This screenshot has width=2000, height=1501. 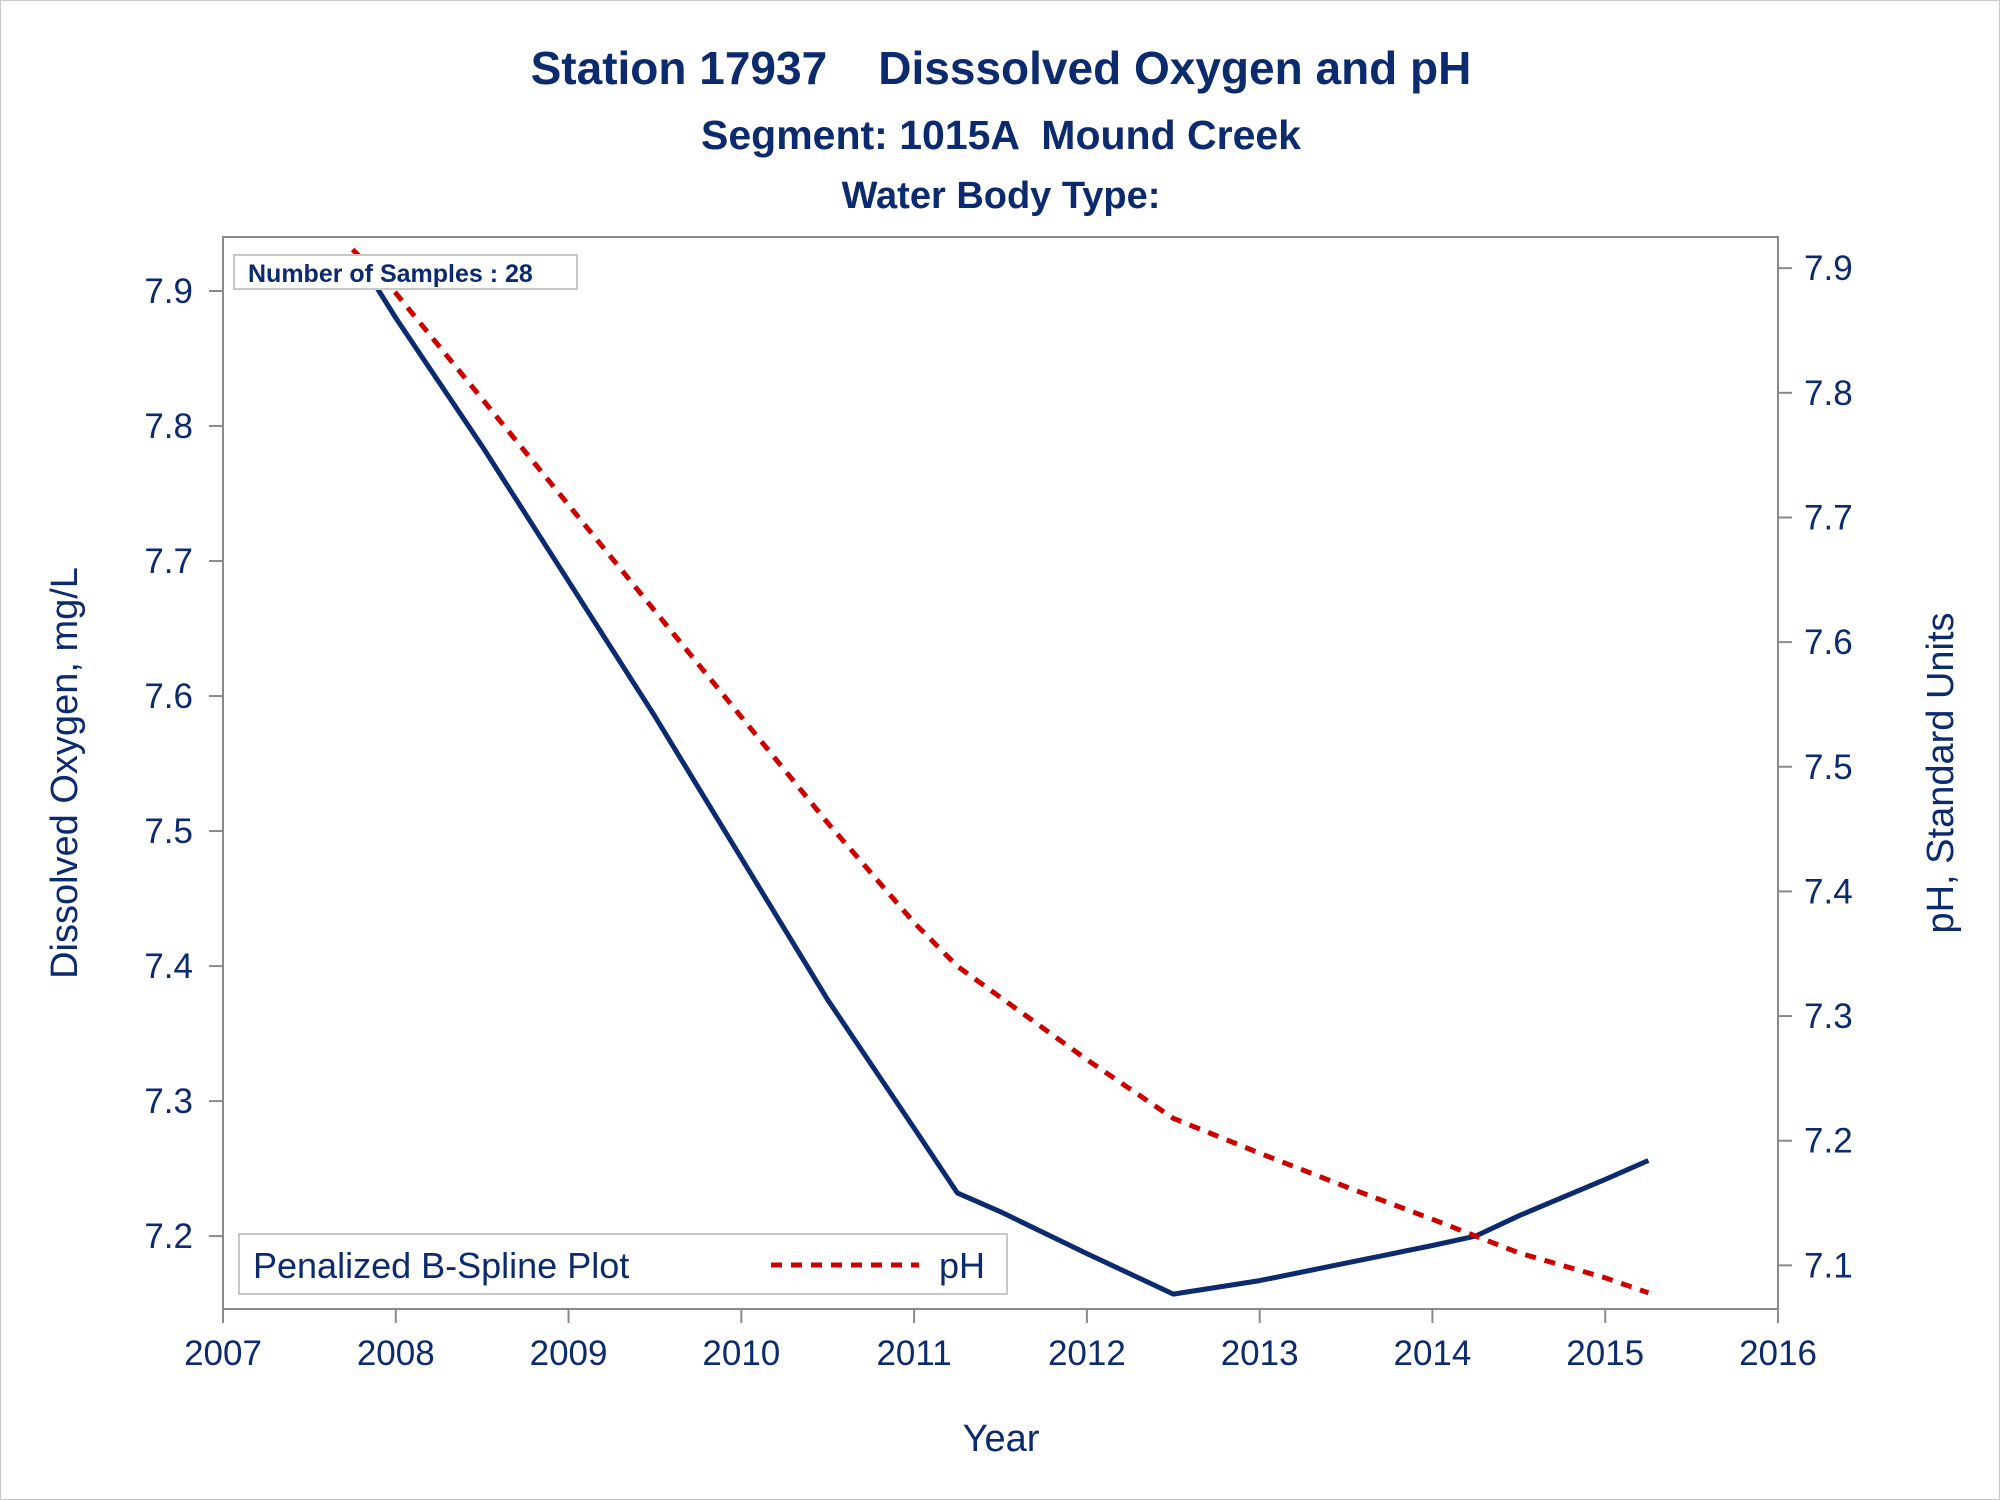 What do you see at coordinates (913, 1353) in the screenshot?
I see `x-tick-label: 2011` at bounding box center [913, 1353].